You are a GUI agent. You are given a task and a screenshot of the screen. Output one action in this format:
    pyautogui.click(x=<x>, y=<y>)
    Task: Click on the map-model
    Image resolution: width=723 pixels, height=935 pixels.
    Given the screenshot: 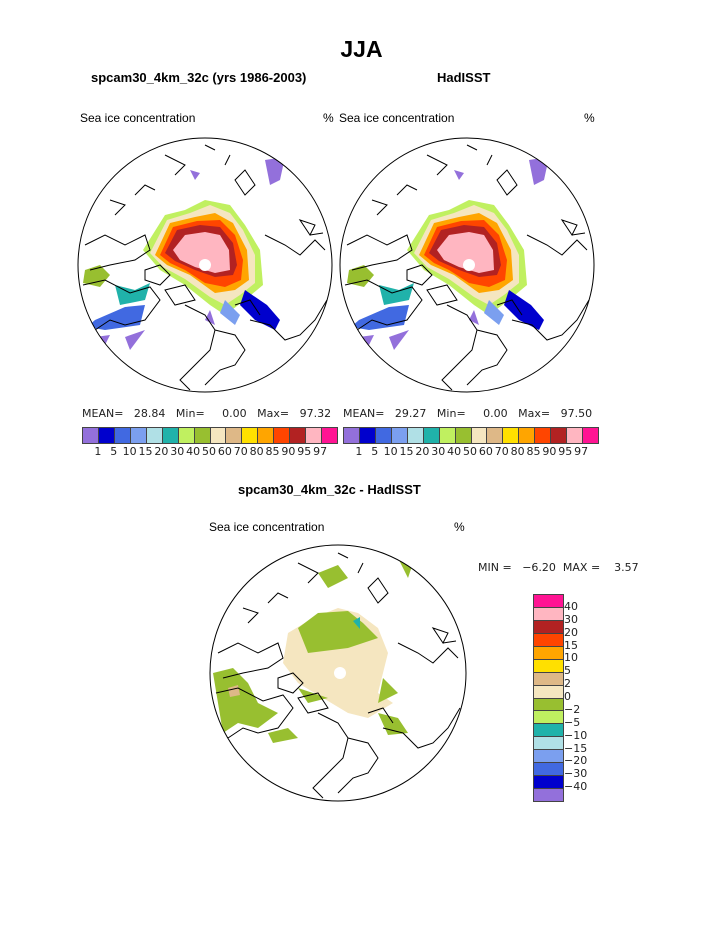 What is the action you would take?
    pyautogui.click(x=205, y=265)
    